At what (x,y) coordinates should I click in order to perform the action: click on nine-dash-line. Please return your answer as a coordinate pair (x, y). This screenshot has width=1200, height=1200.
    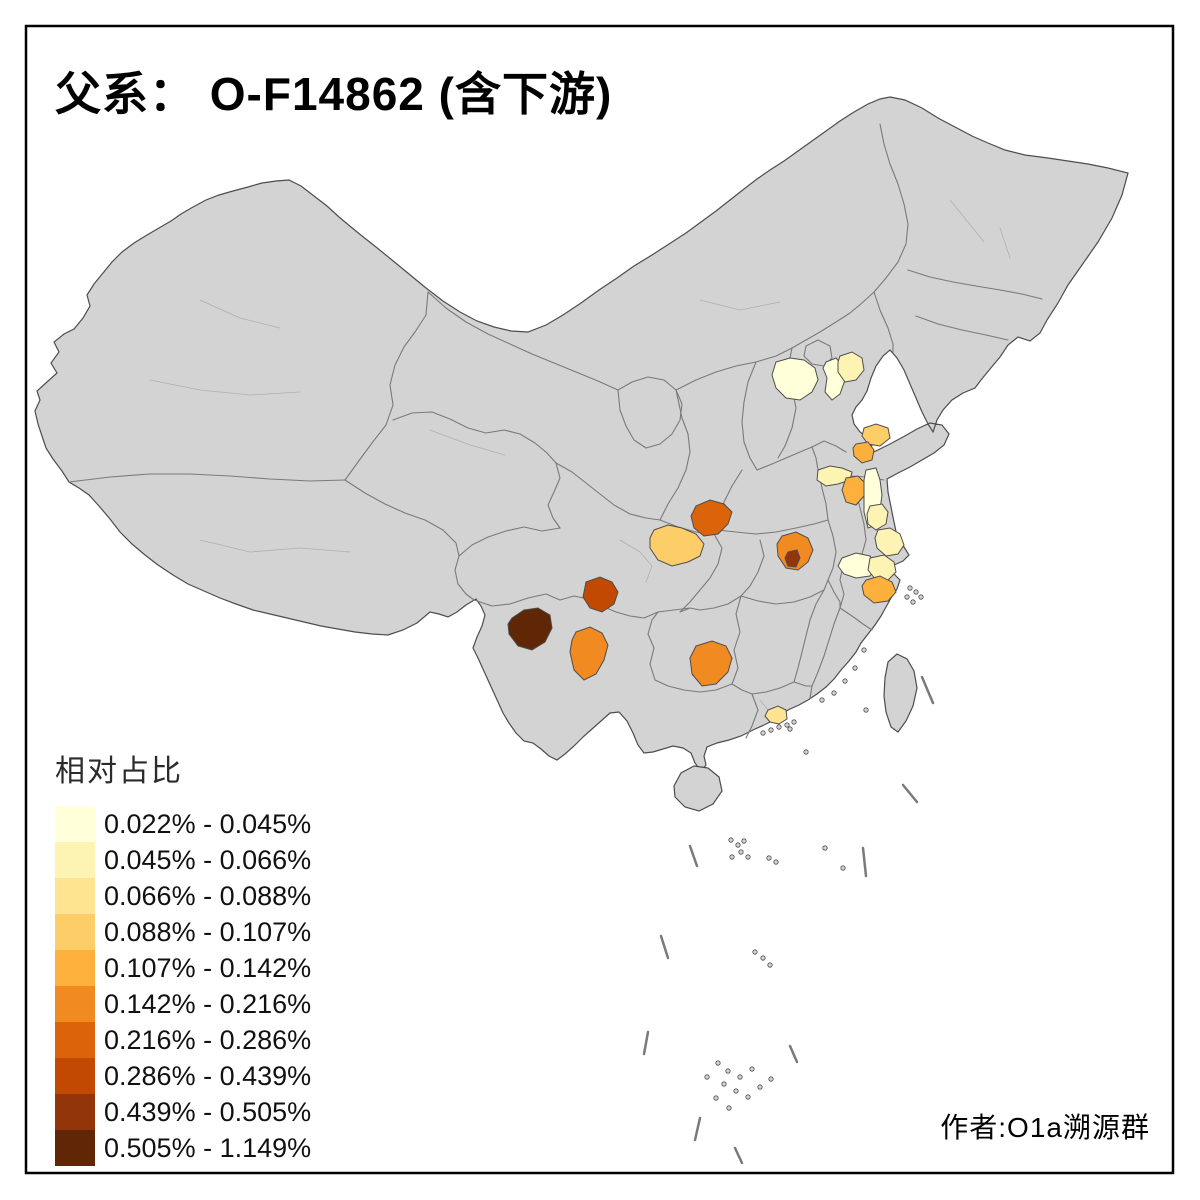
    Looking at the image, I should click on (788, 920).